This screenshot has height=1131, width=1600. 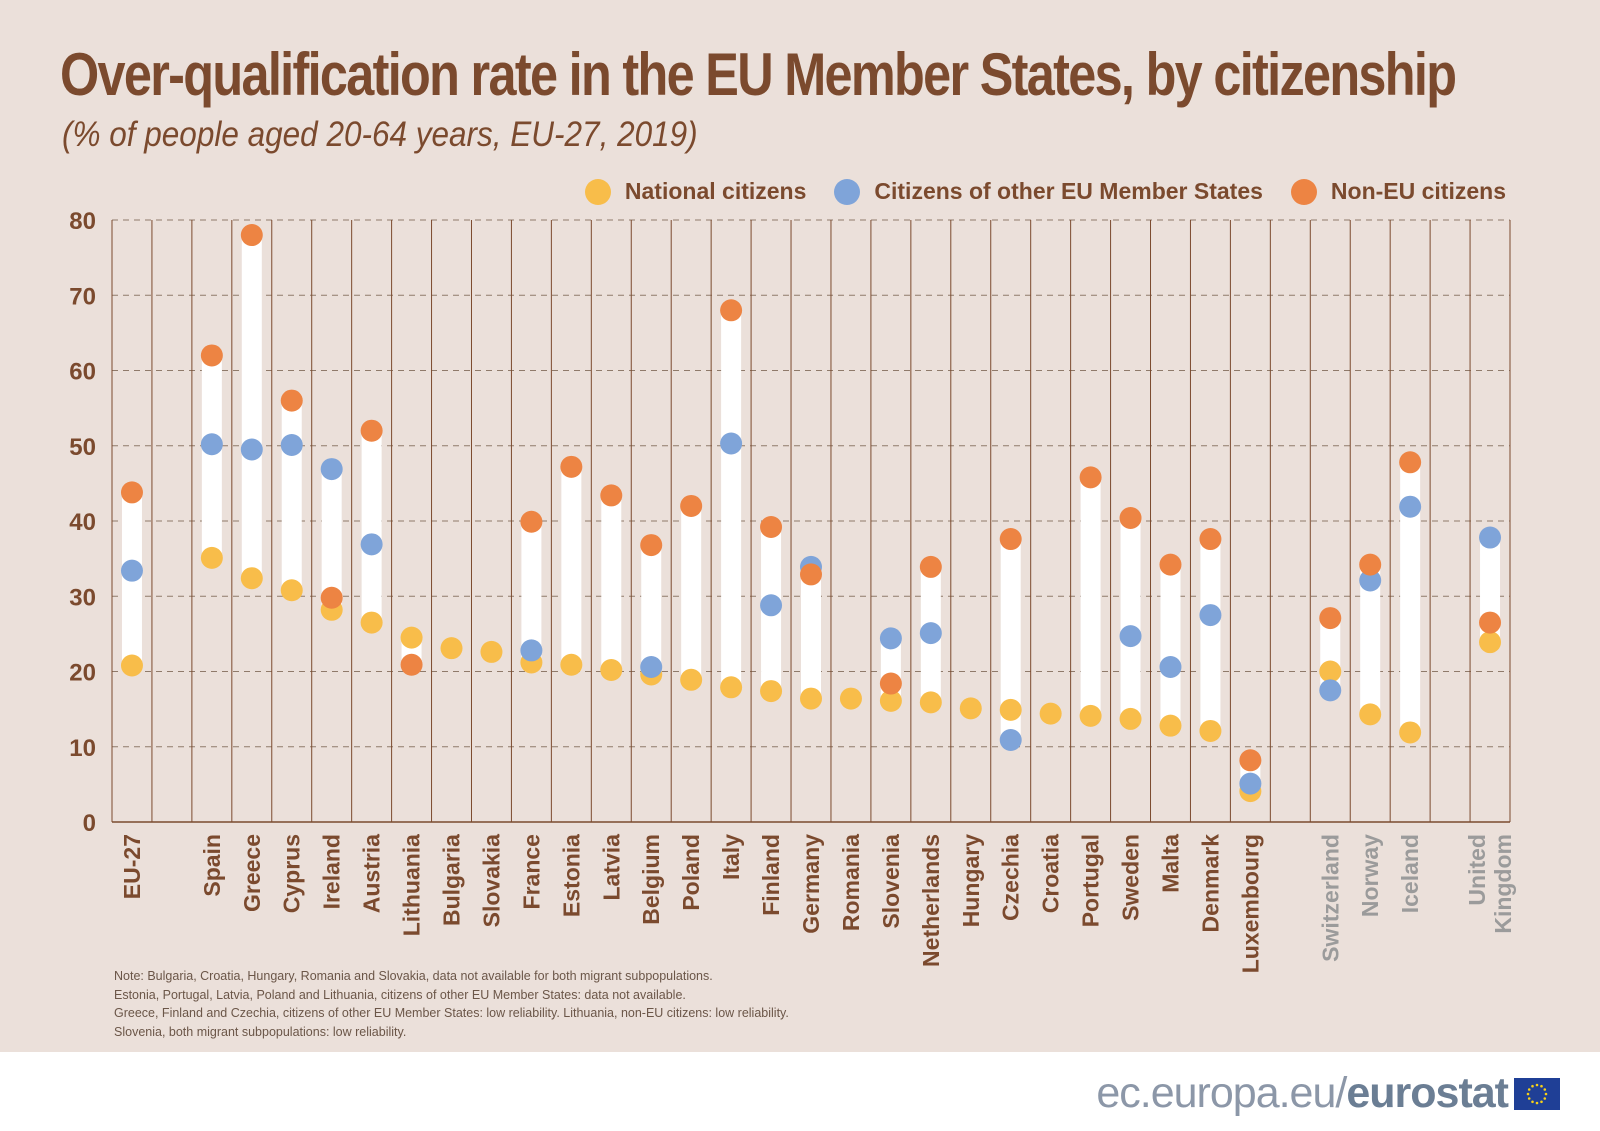 What do you see at coordinates (412, 885) in the screenshot?
I see `x-tick-label: Lithuania` at bounding box center [412, 885].